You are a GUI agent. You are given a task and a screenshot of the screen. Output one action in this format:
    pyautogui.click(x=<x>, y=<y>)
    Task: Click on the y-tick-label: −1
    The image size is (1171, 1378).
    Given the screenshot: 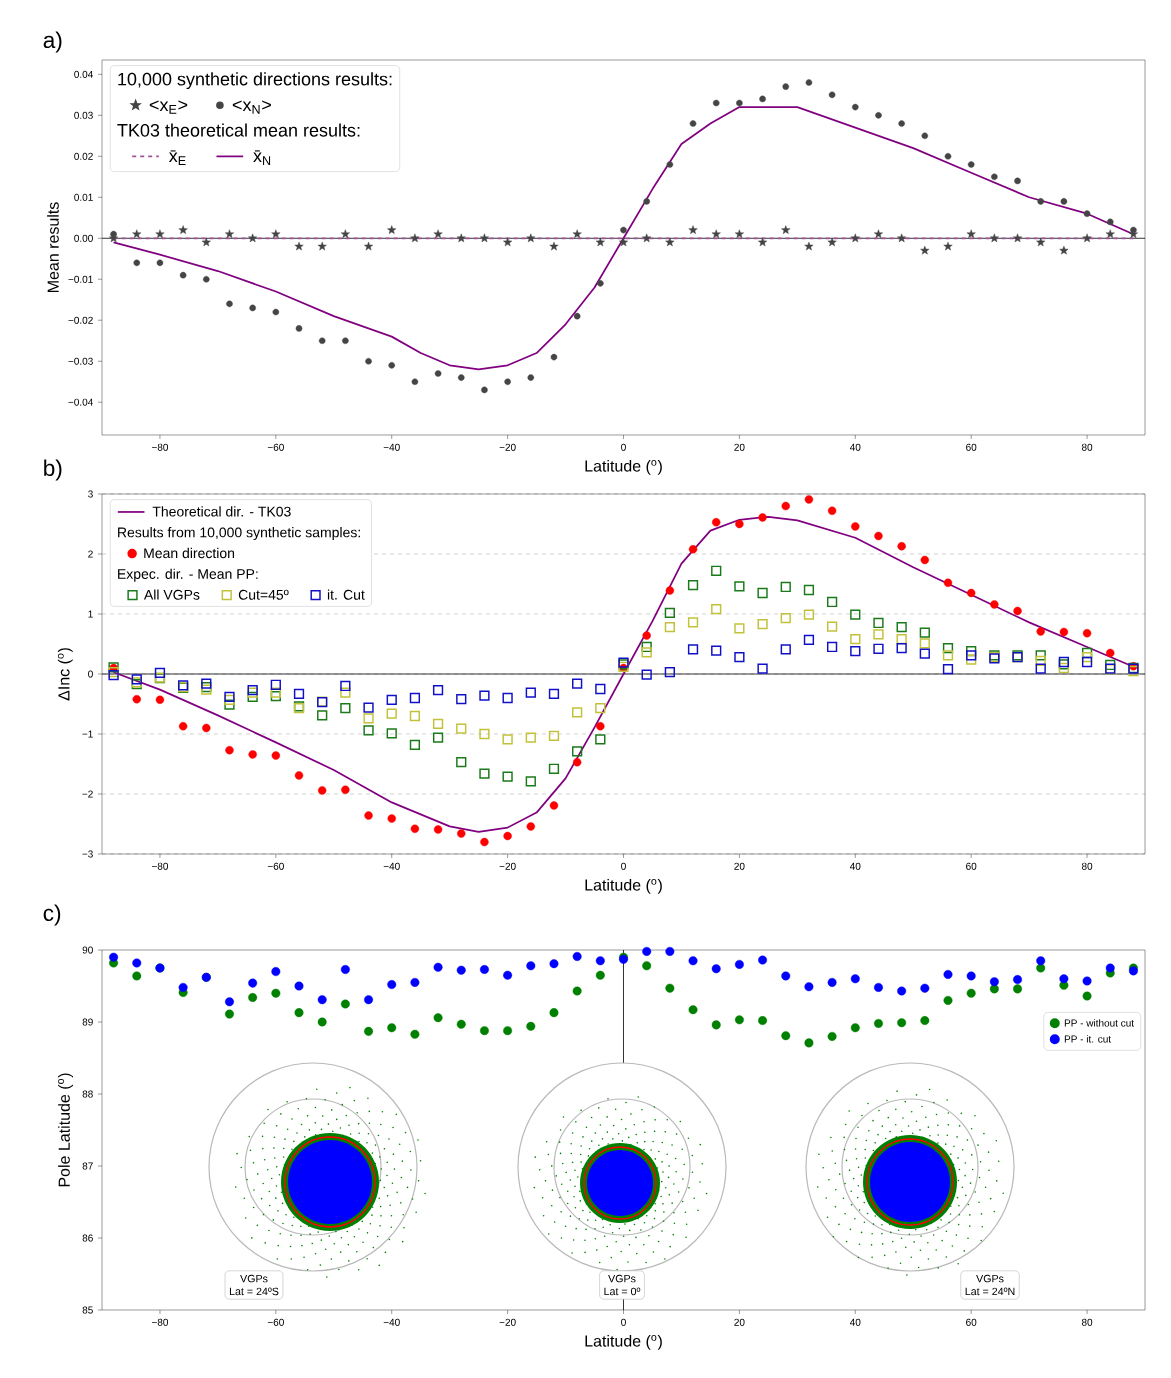 What is the action you would take?
    pyautogui.click(x=87, y=734)
    